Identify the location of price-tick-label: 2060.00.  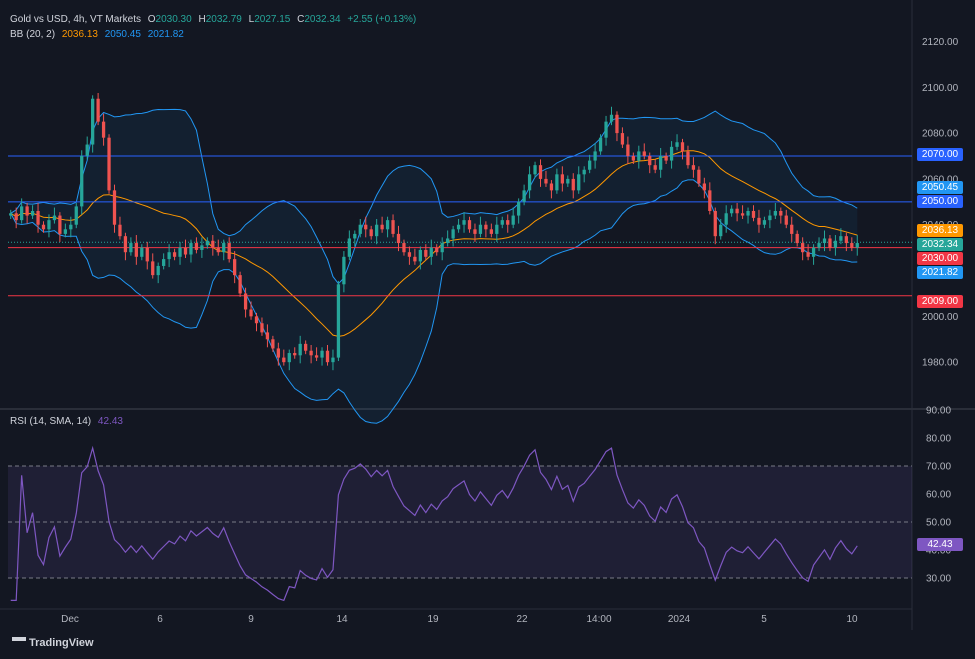
(940, 179).